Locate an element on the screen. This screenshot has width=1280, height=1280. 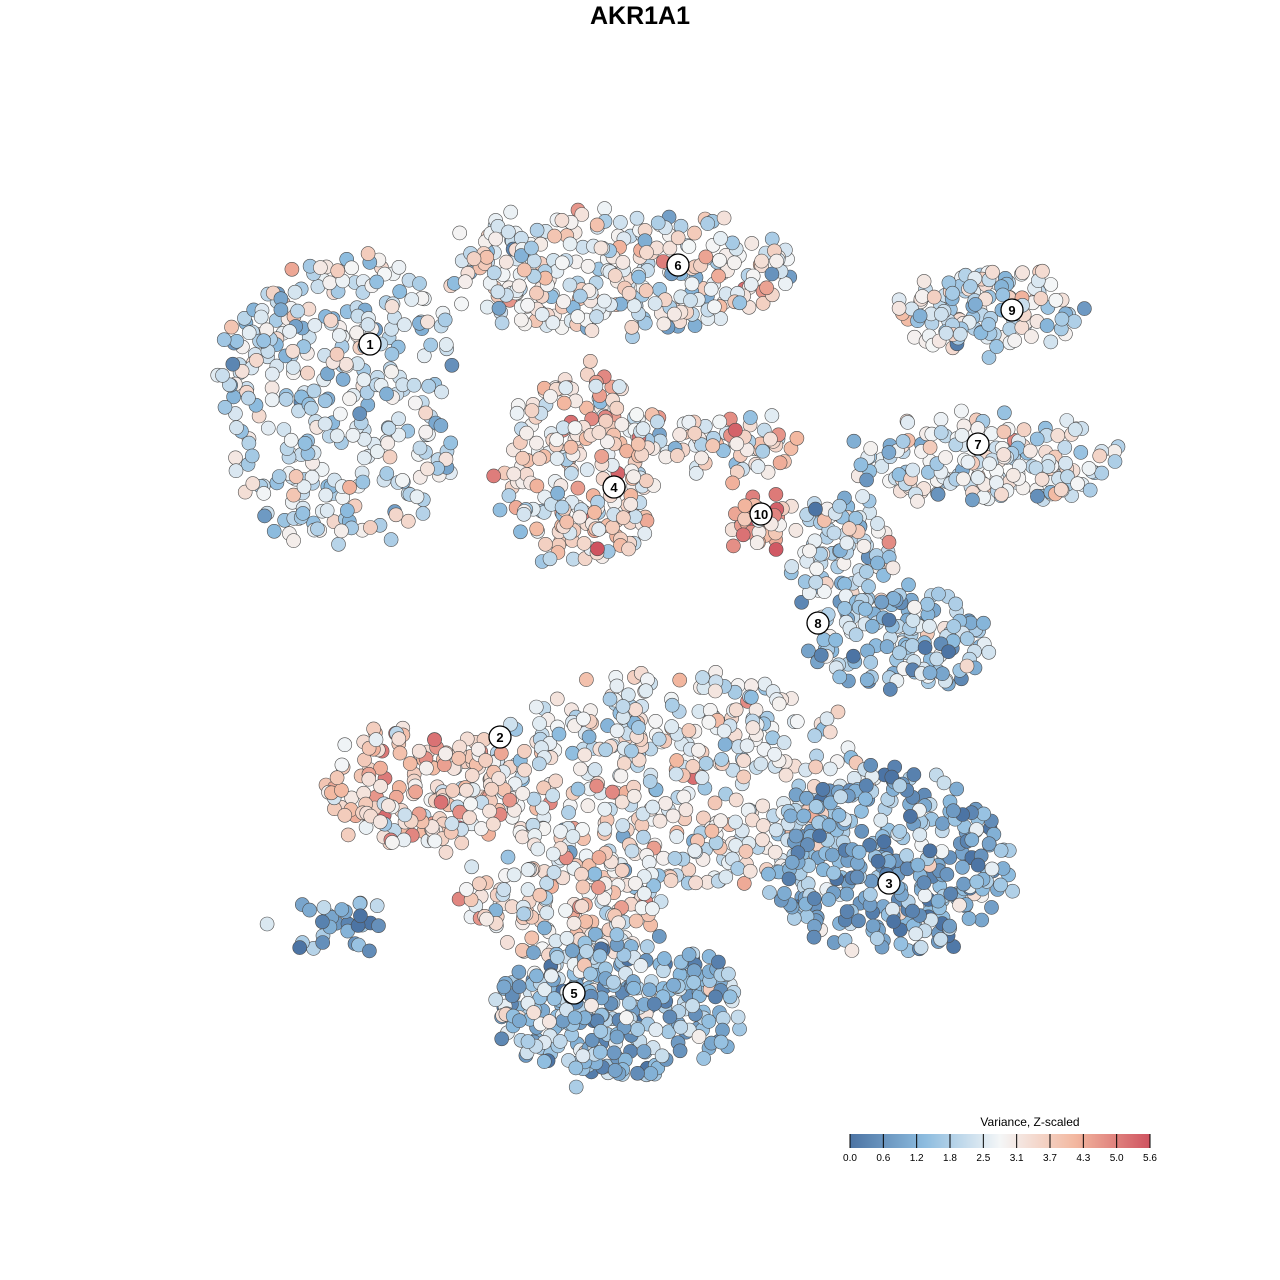
chart-title: AKR1A1 is located at coordinates (640, 16).